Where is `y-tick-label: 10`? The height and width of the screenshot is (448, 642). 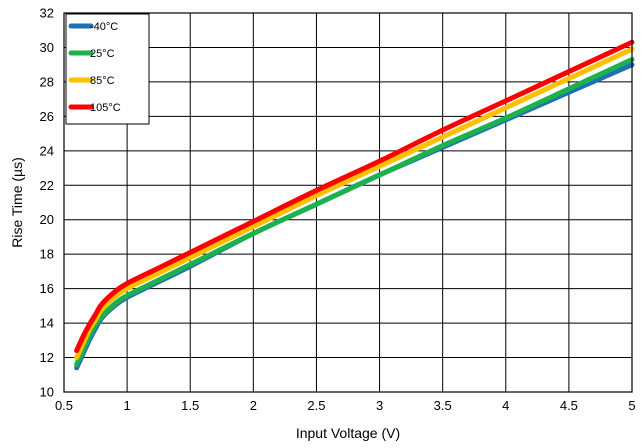 y-tick-label: 10 is located at coordinates (47, 392).